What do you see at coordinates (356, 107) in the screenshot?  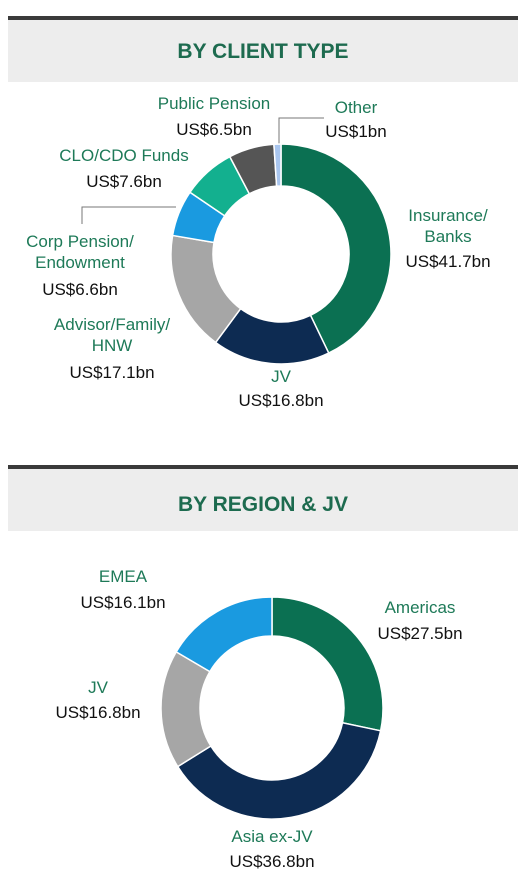 I see `slice-label: Other` at bounding box center [356, 107].